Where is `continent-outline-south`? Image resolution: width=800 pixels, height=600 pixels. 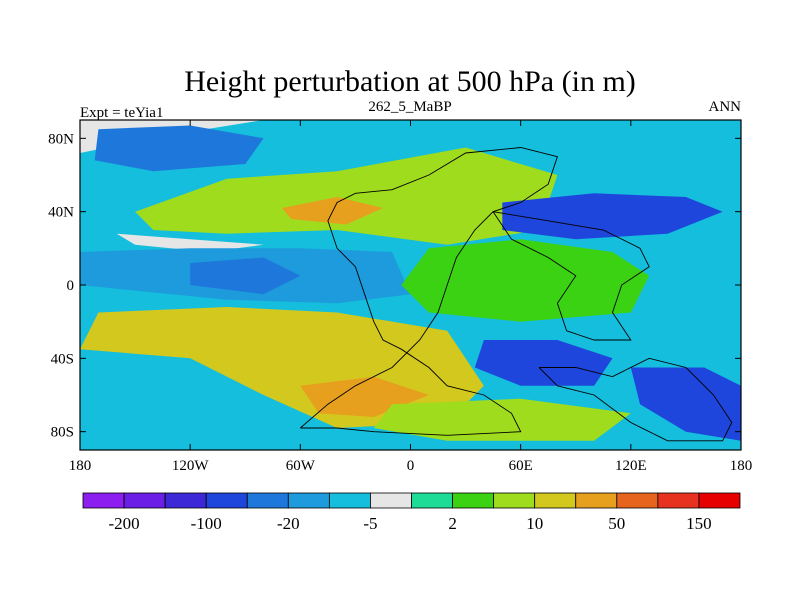 continent-outline-south is located at coordinates (635, 399).